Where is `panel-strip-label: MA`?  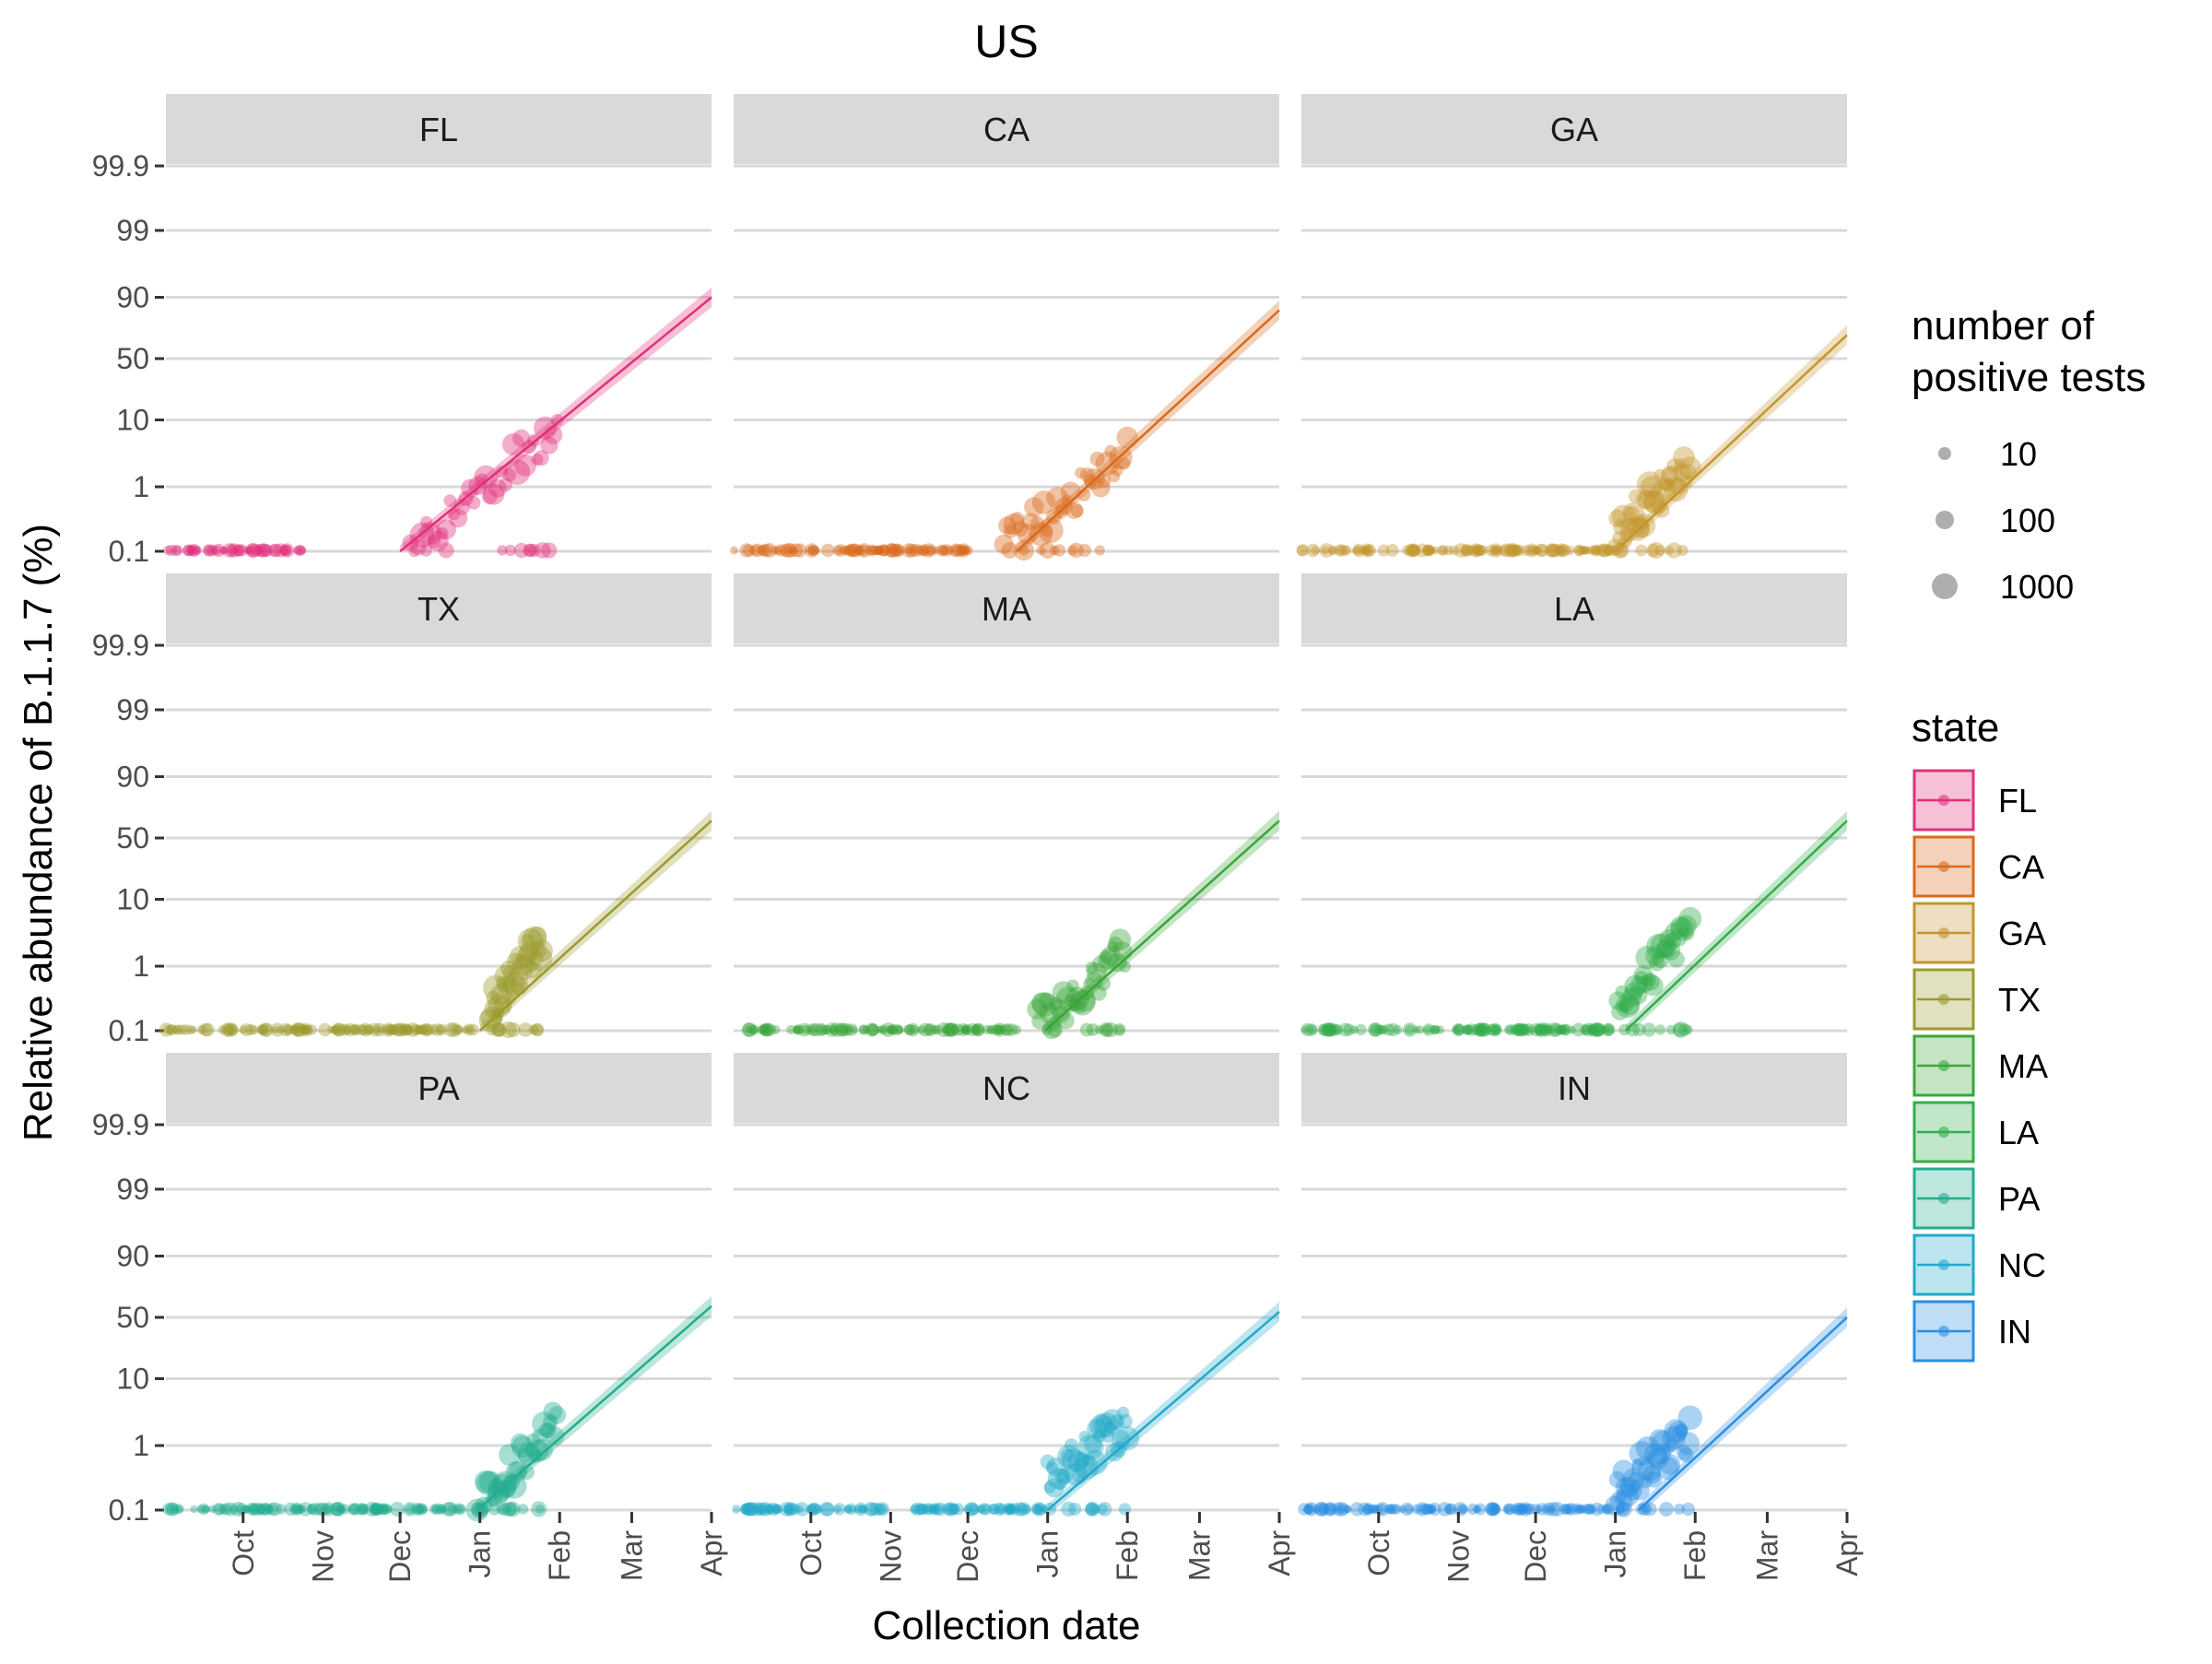 panel-strip-label: MA is located at coordinates (1006, 609).